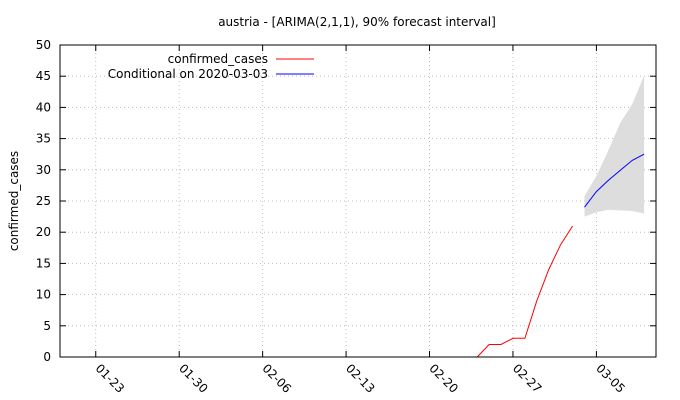 The height and width of the screenshot is (400, 680). I want to click on x-tick-label: 02-06, so click(277, 378).